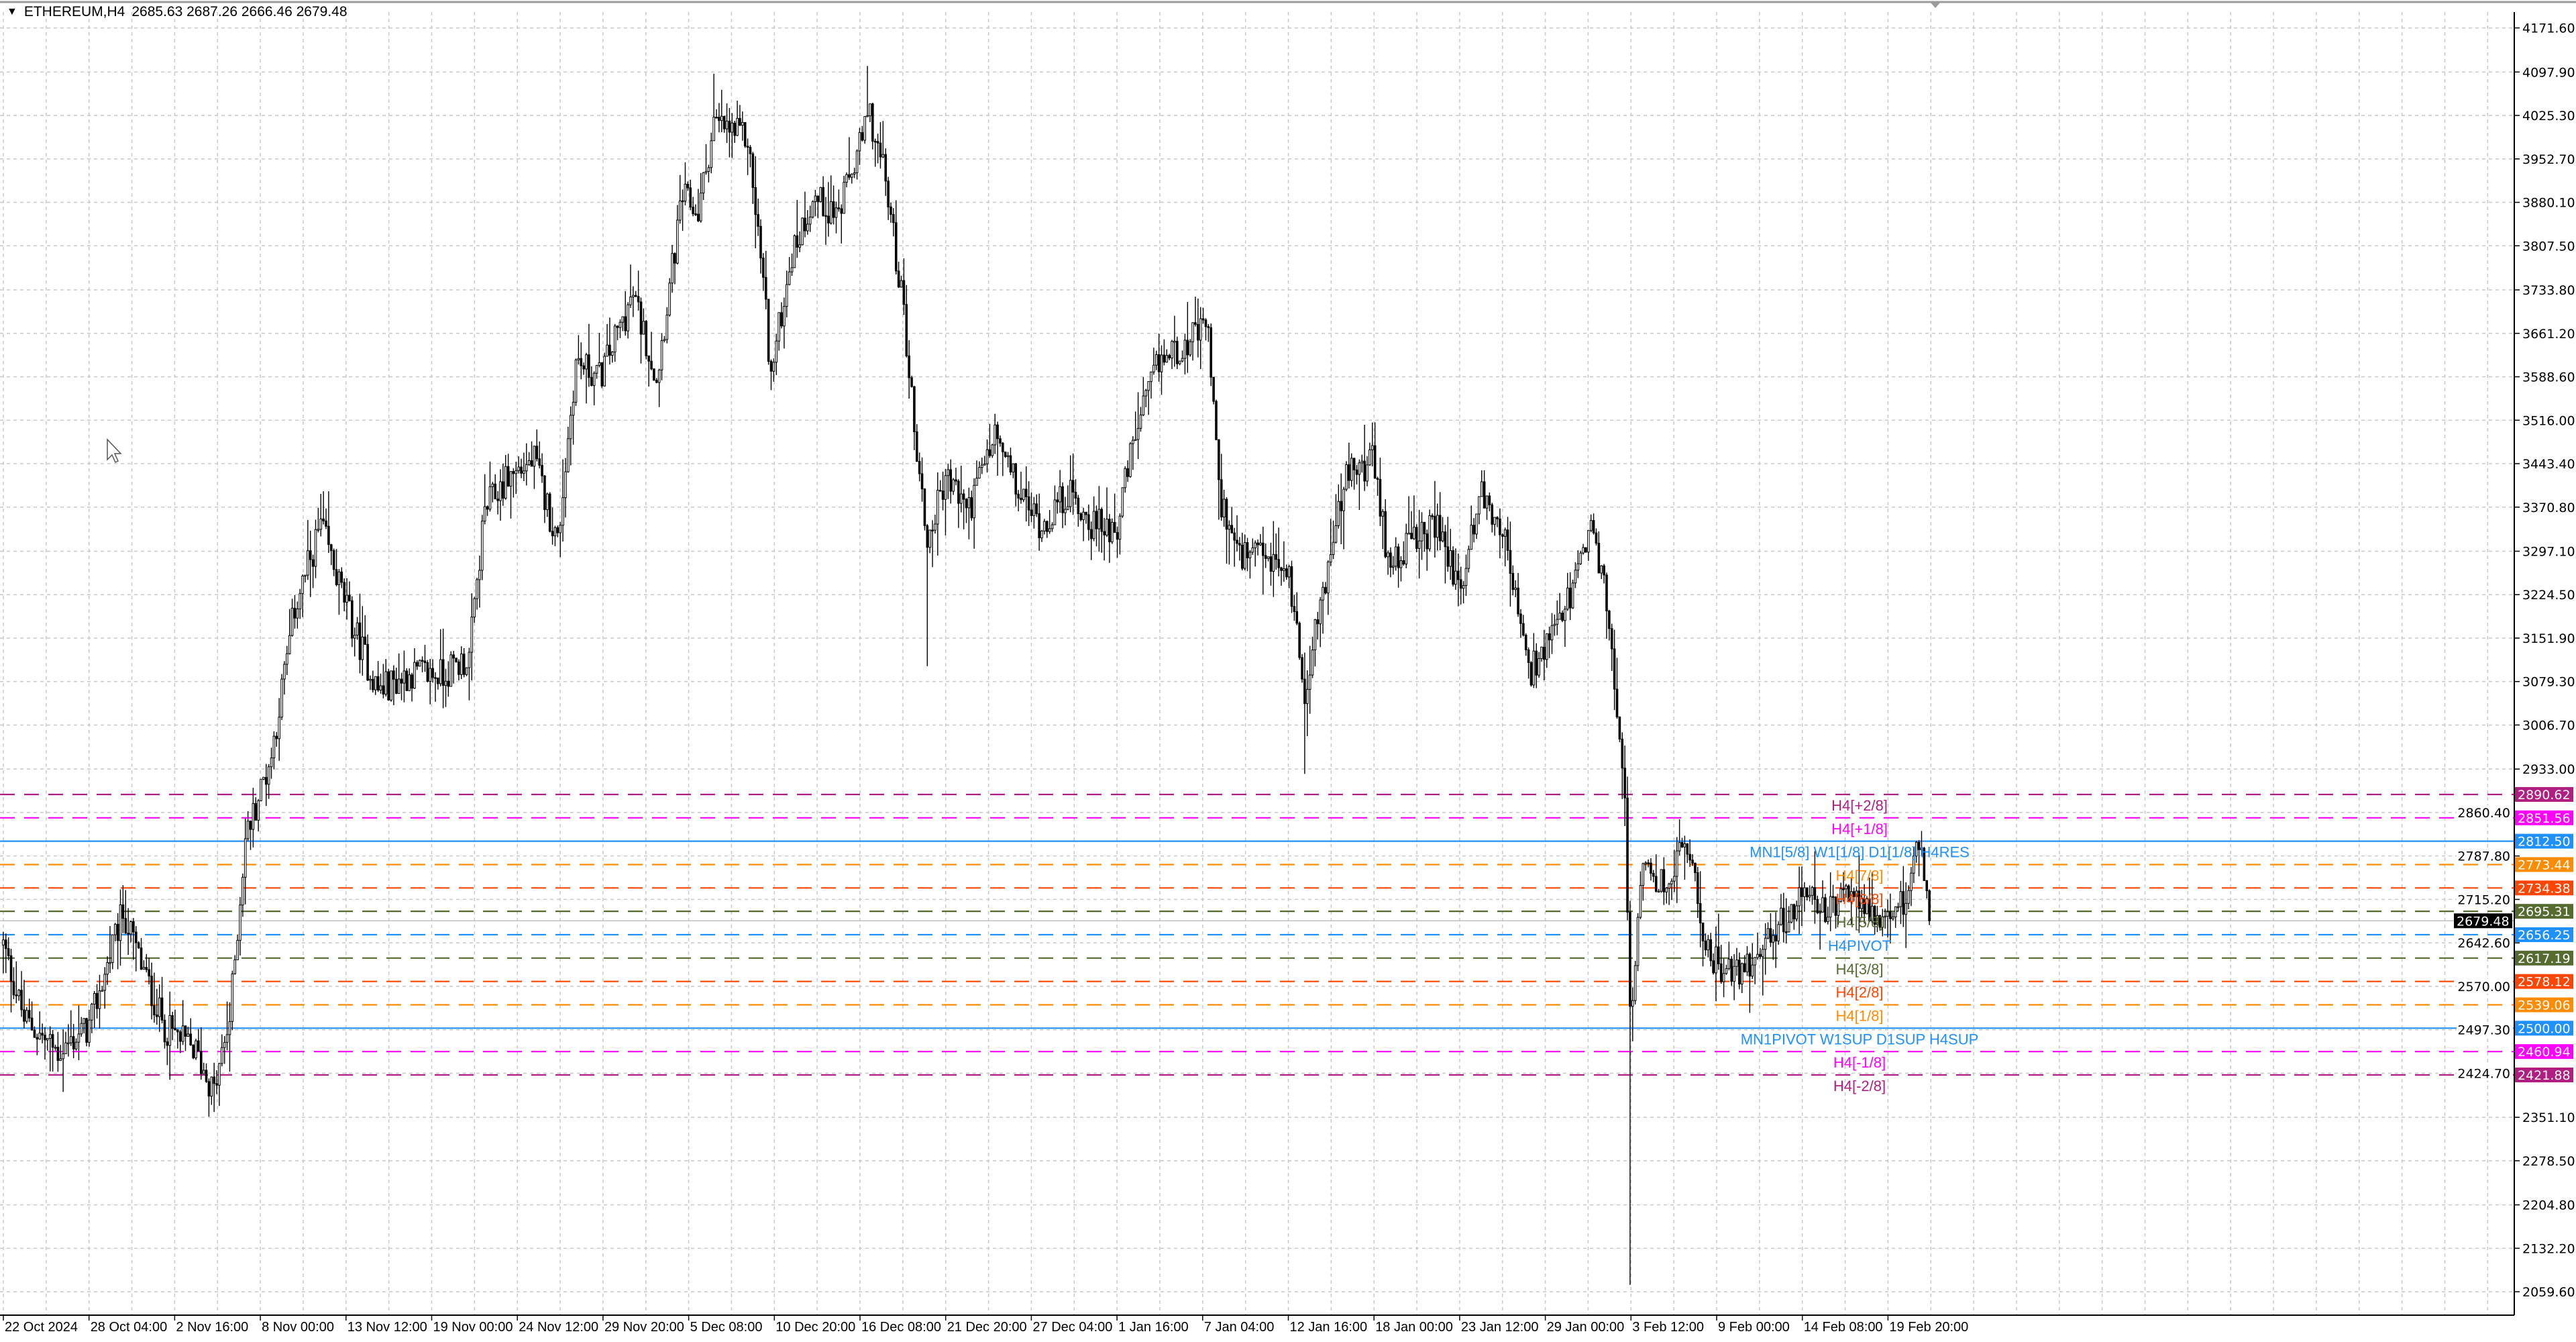 This screenshot has width=2576, height=1342. Describe the element at coordinates (1860, 853) in the screenshot. I see `level-label: MN1[5/8] W1[1/8] D1[1/8] H4RES` at that location.